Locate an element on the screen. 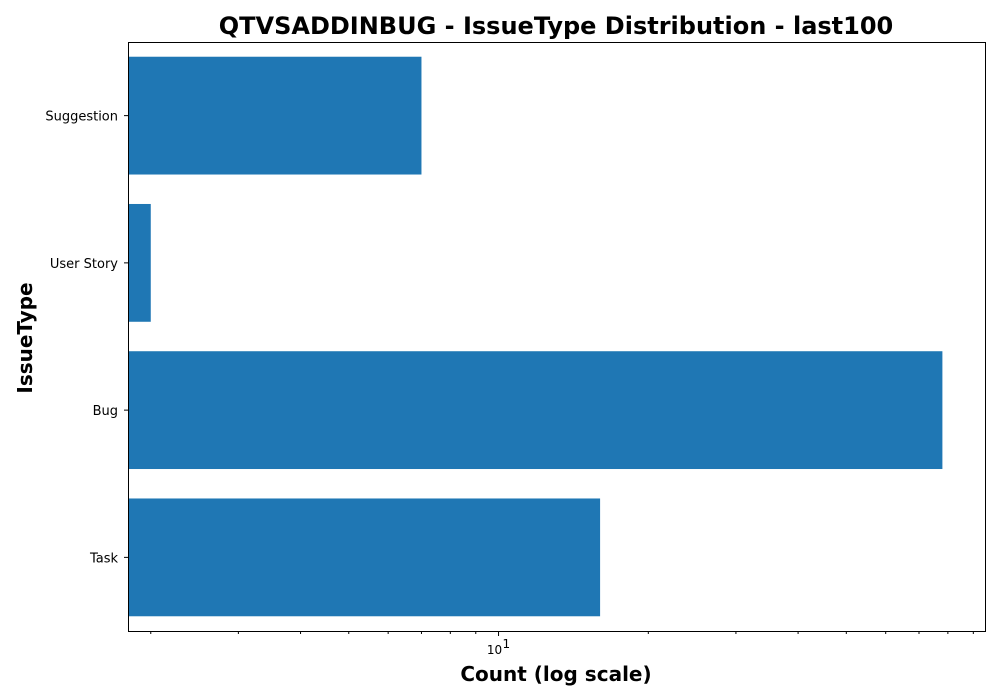  y-tick-label: Bug is located at coordinates (105, 411).